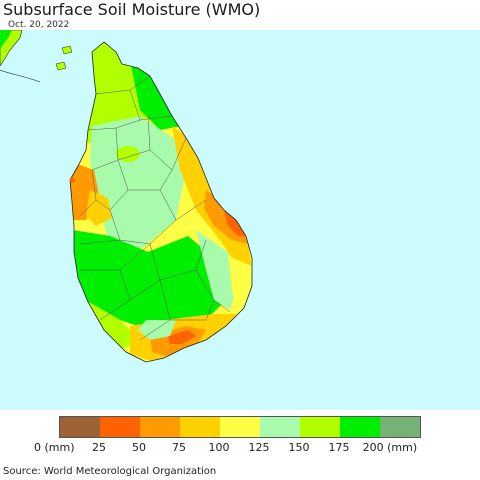 The height and width of the screenshot is (480, 480). Describe the element at coordinates (99, 208) in the screenshot. I see `west-gold` at that location.